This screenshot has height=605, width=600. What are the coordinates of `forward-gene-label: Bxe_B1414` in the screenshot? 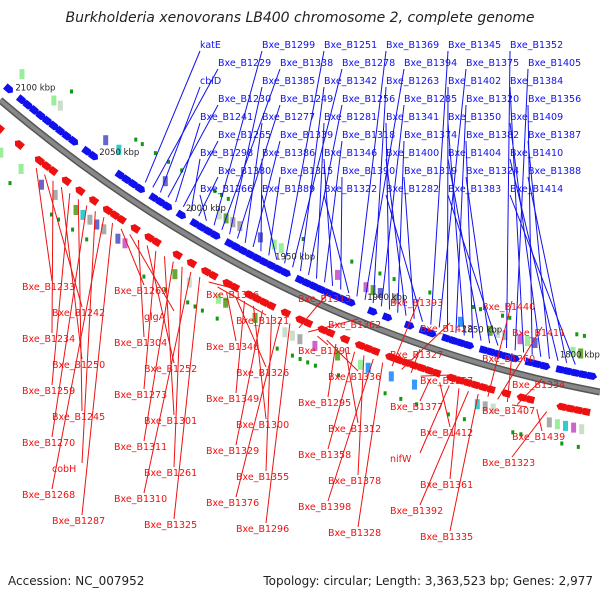 It's located at (536, 189).